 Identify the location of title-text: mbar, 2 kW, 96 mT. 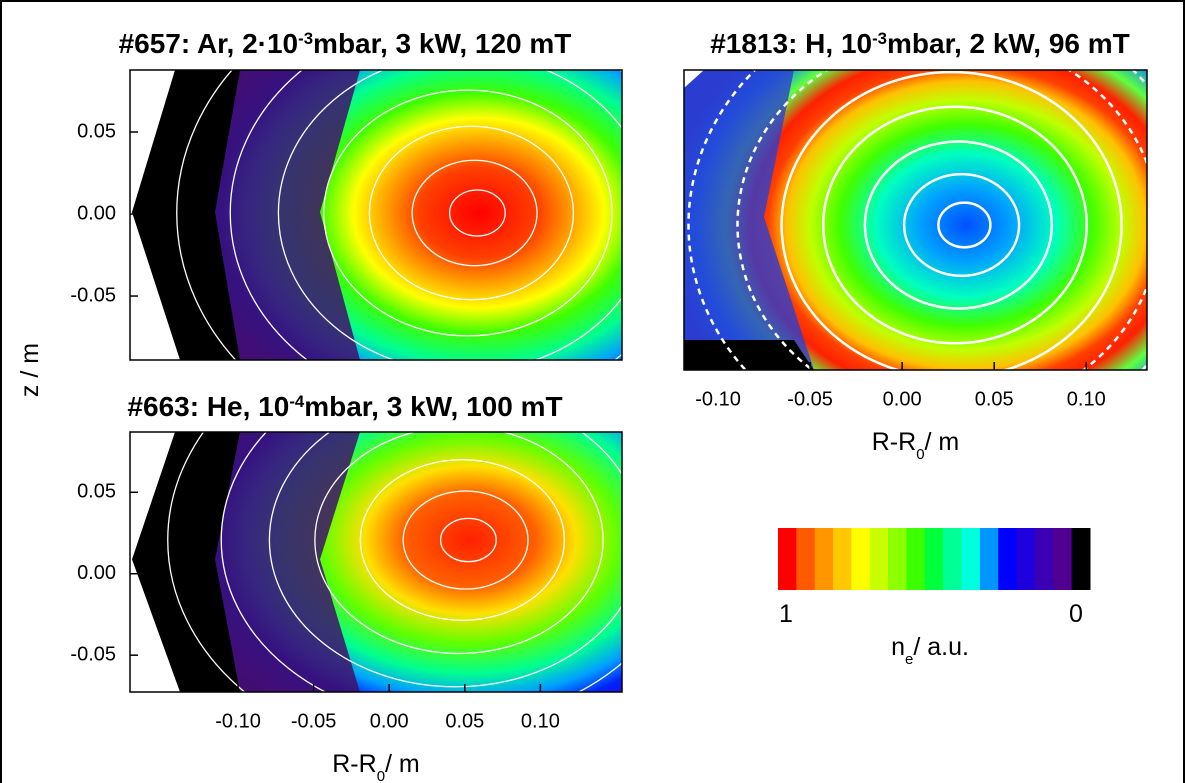
(1008, 43).